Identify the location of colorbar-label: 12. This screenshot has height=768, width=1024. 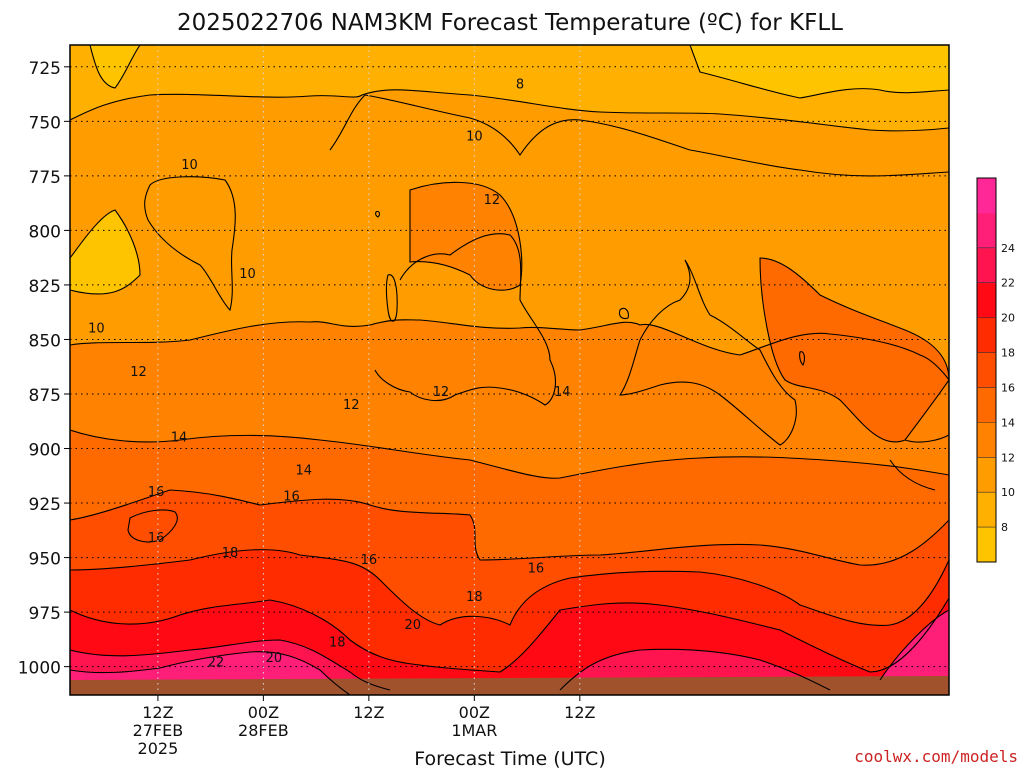
(1008, 457).